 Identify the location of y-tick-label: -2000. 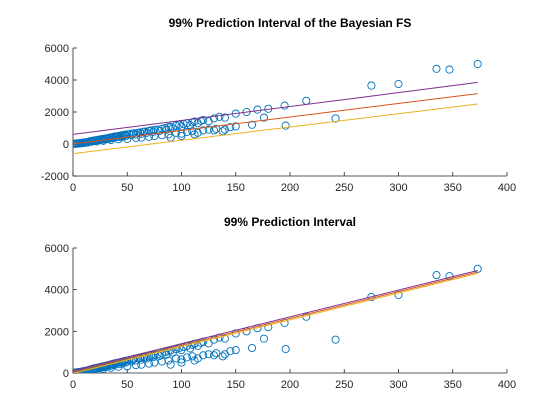
(55, 177).